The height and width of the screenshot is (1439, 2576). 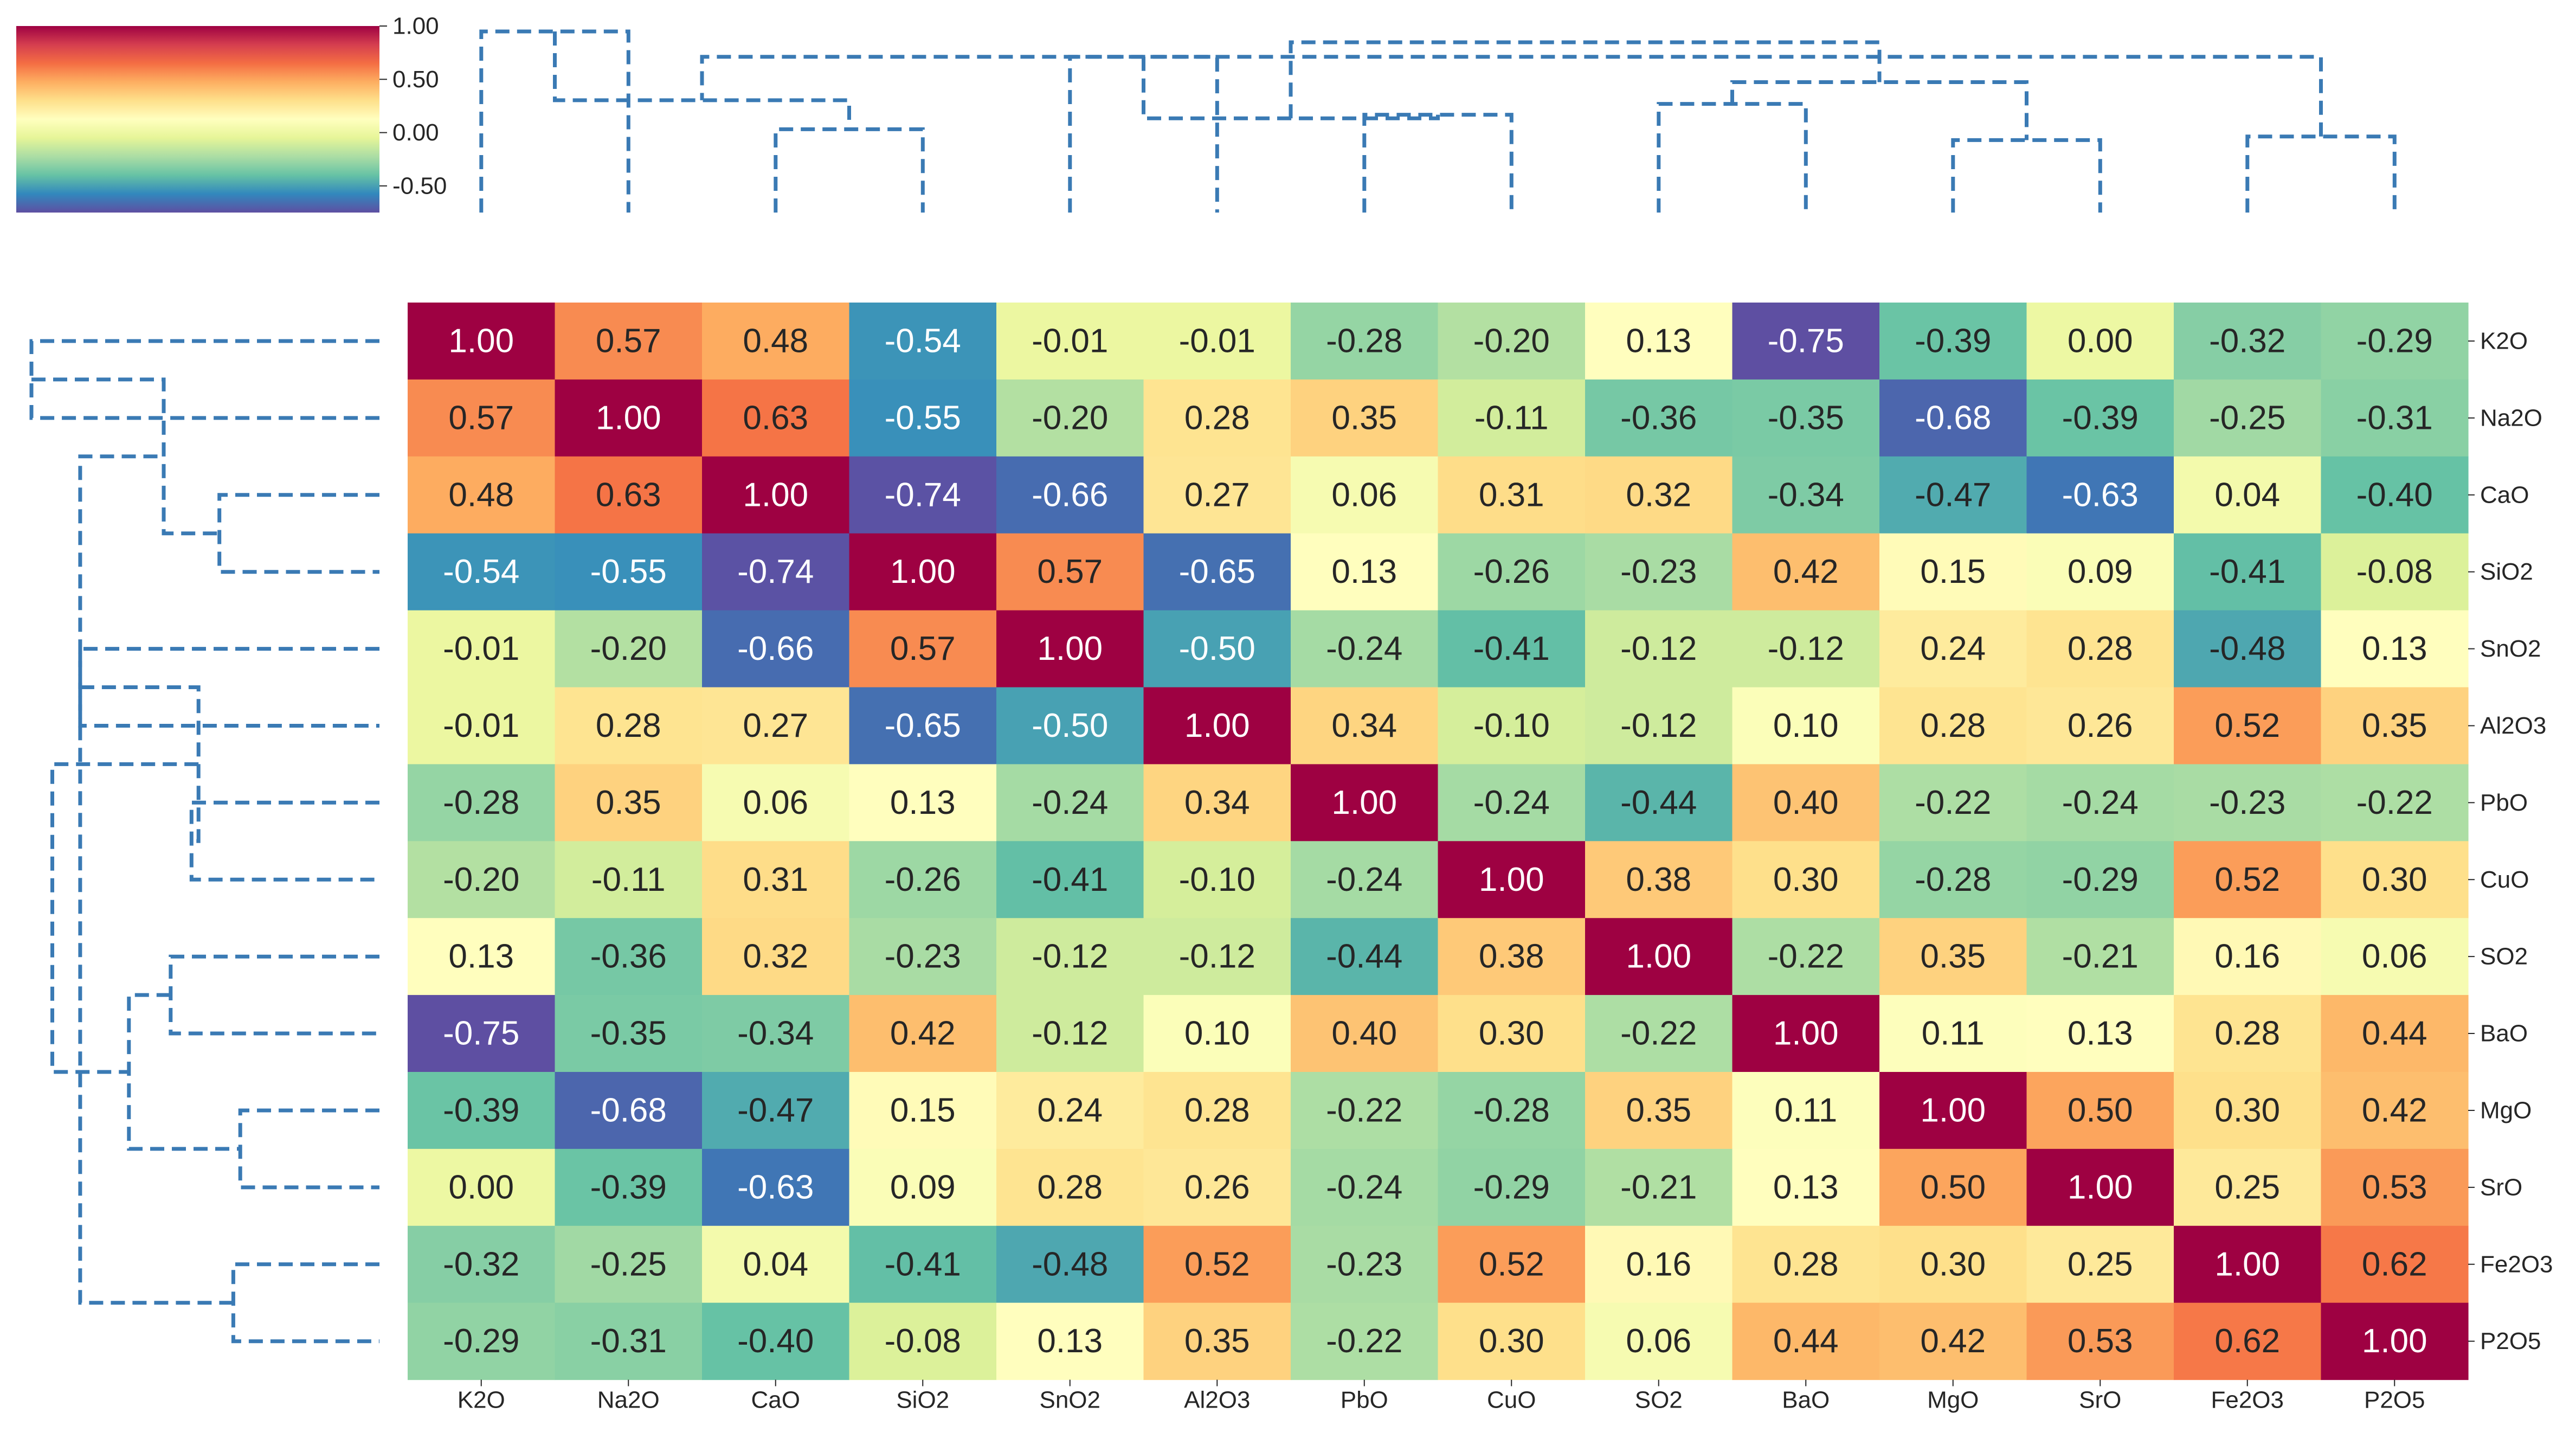 I want to click on row-tick-label: BaO, so click(x=2504, y=1033).